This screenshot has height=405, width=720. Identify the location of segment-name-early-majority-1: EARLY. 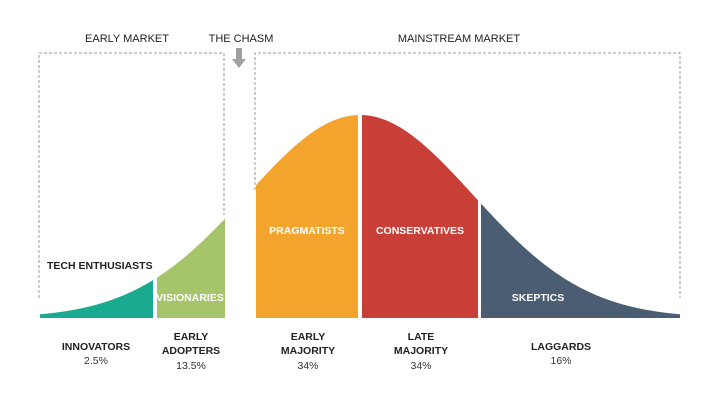
(308, 337).